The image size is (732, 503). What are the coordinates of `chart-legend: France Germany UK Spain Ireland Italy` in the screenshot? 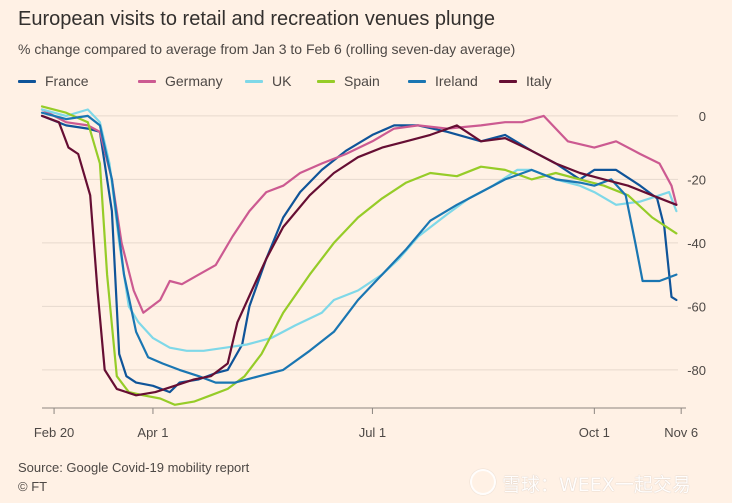 It's located at (298, 81).